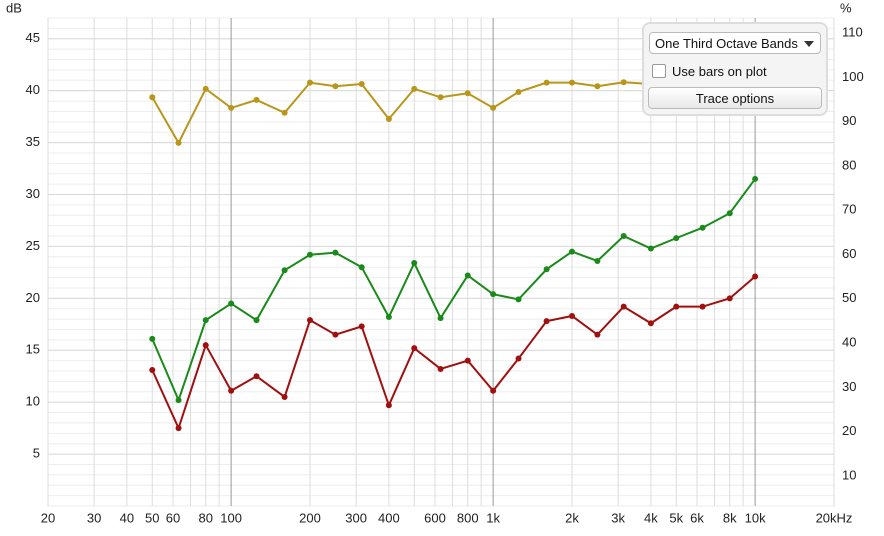 The height and width of the screenshot is (536, 884). I want to click on band-dropdown: One Third Octave Bands, so click(735, 43).